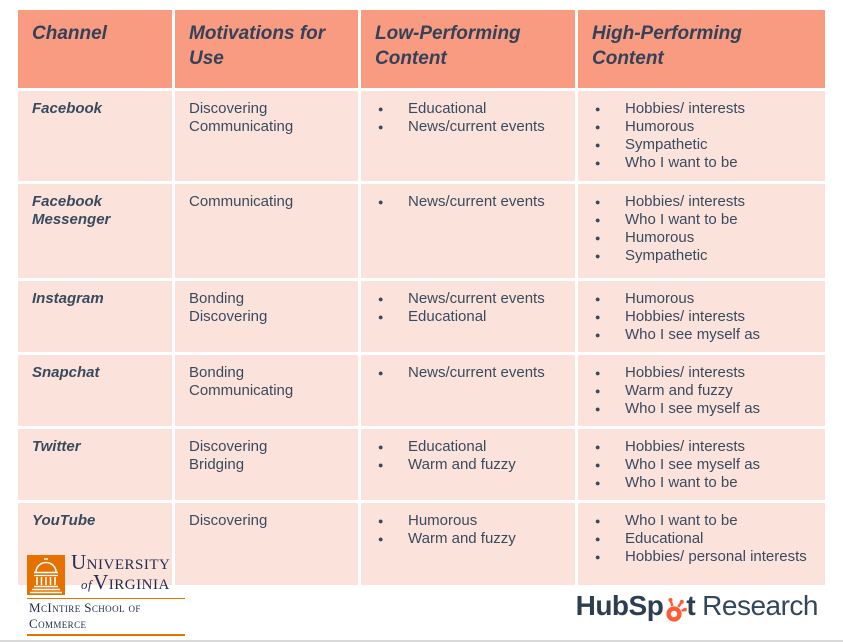 The width and height of the screenshot is (843, 642). I want to click on hubspot-research-logo: HubSp t Research, so click(697, 606).